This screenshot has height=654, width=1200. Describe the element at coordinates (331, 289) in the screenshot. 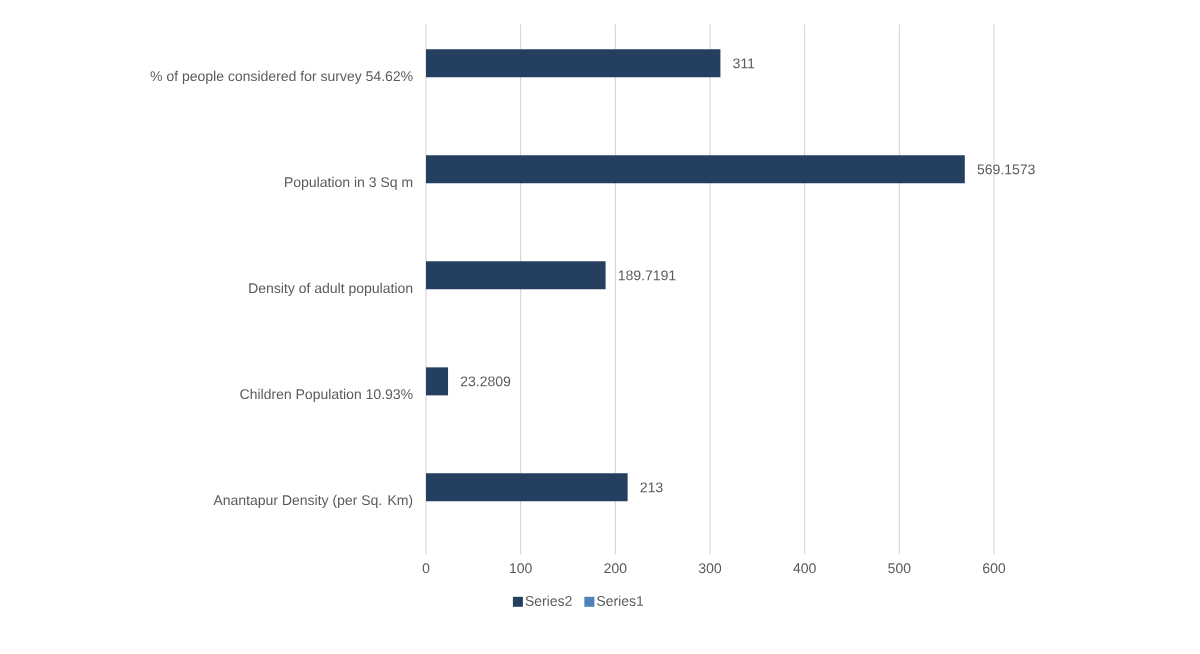

I see `y-tick-label: Density of adult population` at that location.